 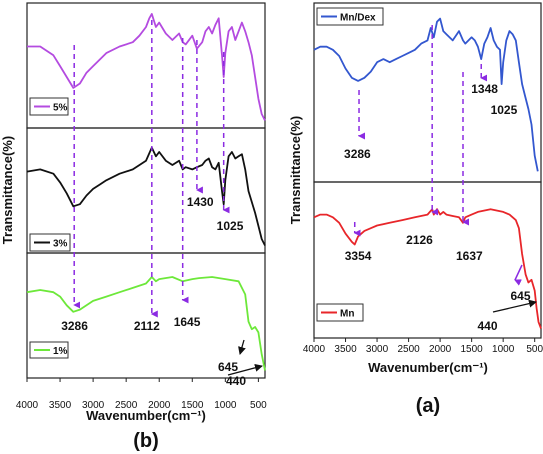 What do you see at coordinates (200, 202) in the screenshot?
I see `panel-b-annotation-label-1430: 1430` at bounding box center [200, 202].